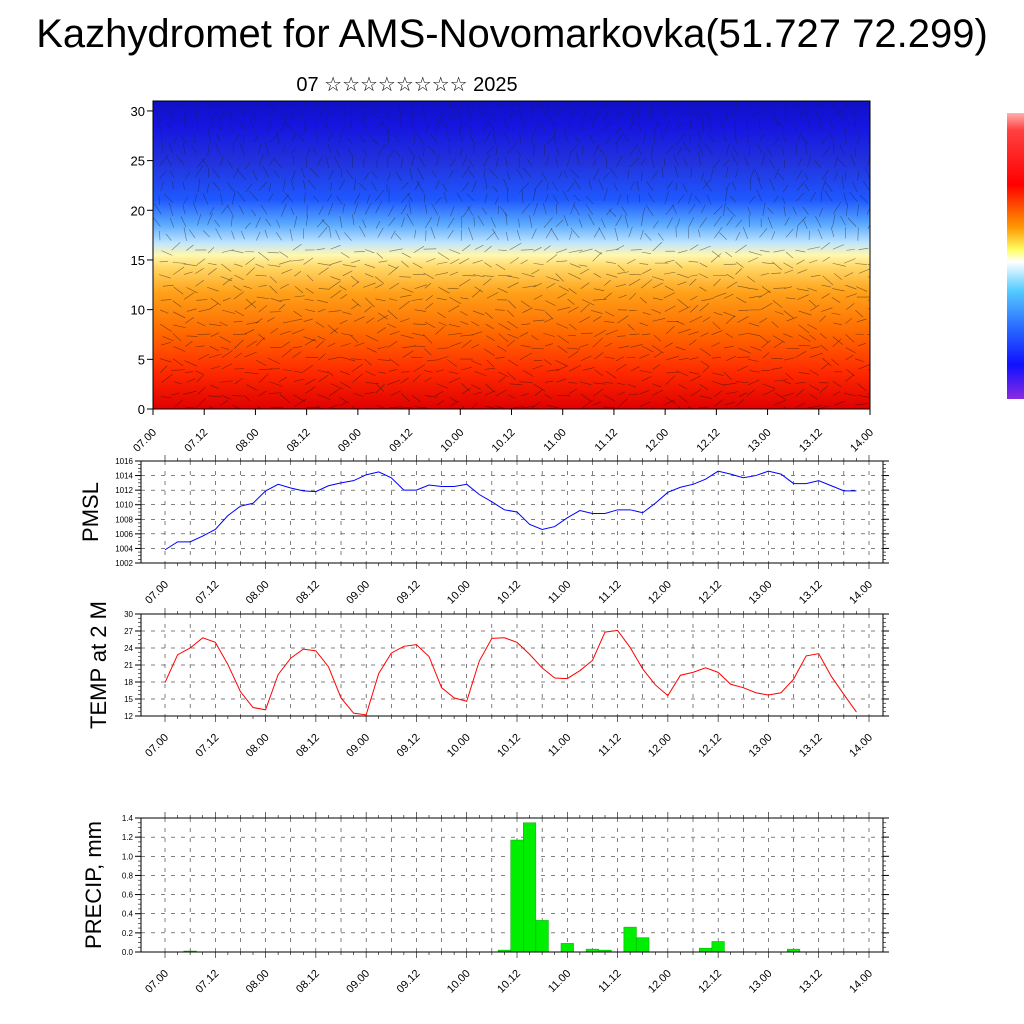 This screenshot has height=1024, width=1024. Describe the element at coordinates (761, 746) in the screenshot. I see `xtick-label: 13.00` at that location.